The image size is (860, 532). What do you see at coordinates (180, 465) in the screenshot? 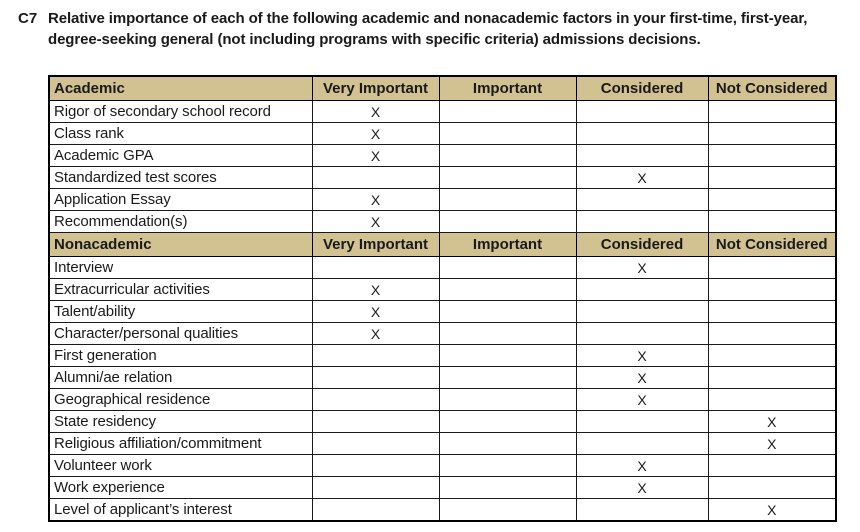
I see `factor-label: Volunteer work` at bounding box center [180, 465].